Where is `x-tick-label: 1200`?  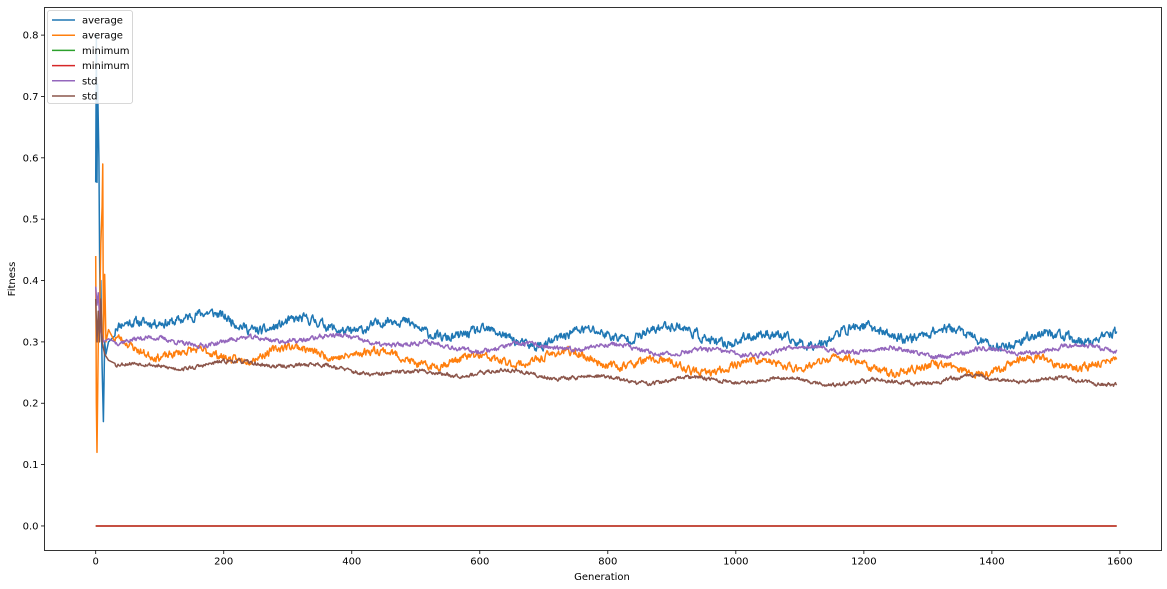
x-tick-label: 1200 is located at coordinates (863, 562).